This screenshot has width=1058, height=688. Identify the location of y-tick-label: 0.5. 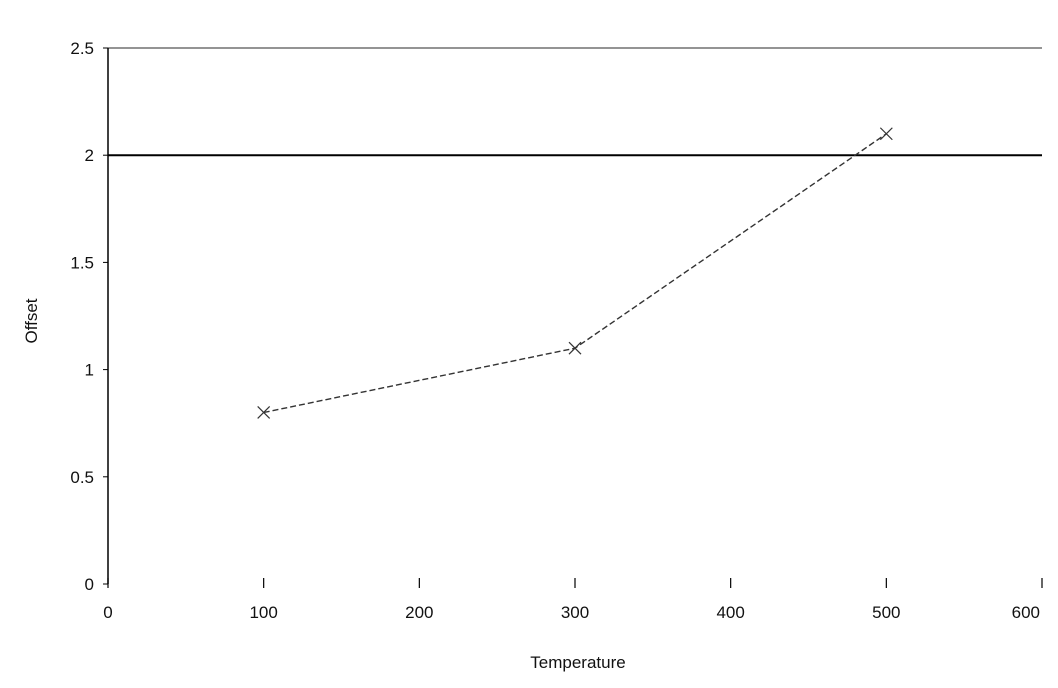
(82, 477).